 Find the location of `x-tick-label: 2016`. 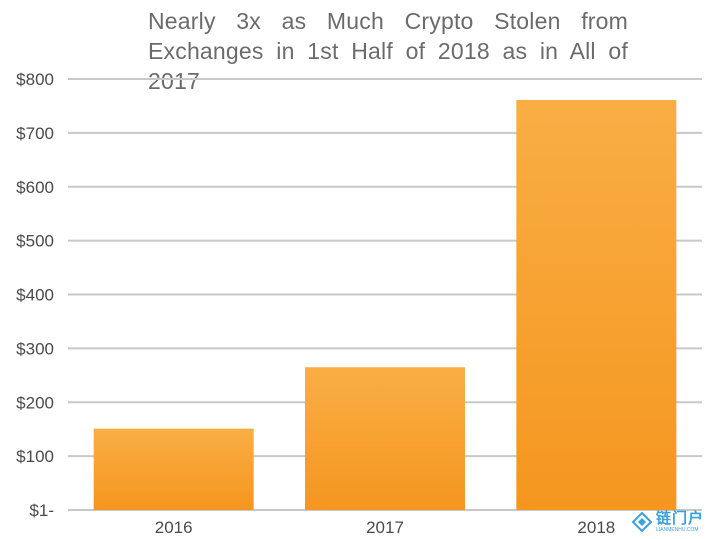

x-tick-label: 2016 is located at coordinates (174, 527).